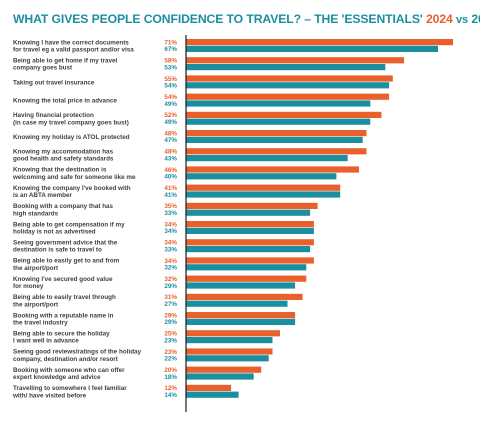  What do you see at coordinates (170, 352) in the screenshot?
I see `value-label-2024: 23%` at bounding box center [170, 352].